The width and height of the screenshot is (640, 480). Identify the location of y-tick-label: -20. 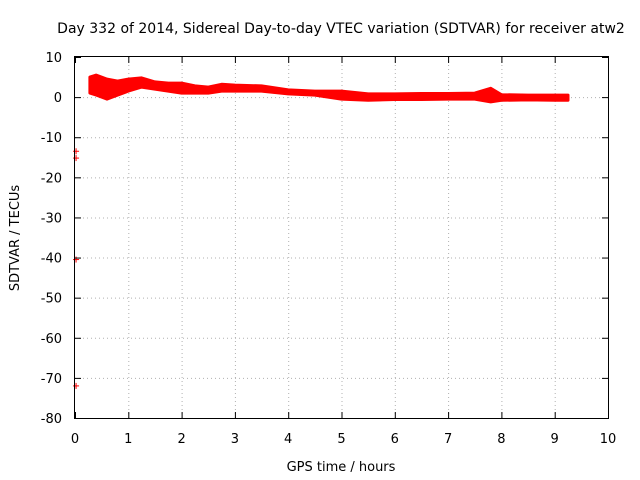
(51, 178).